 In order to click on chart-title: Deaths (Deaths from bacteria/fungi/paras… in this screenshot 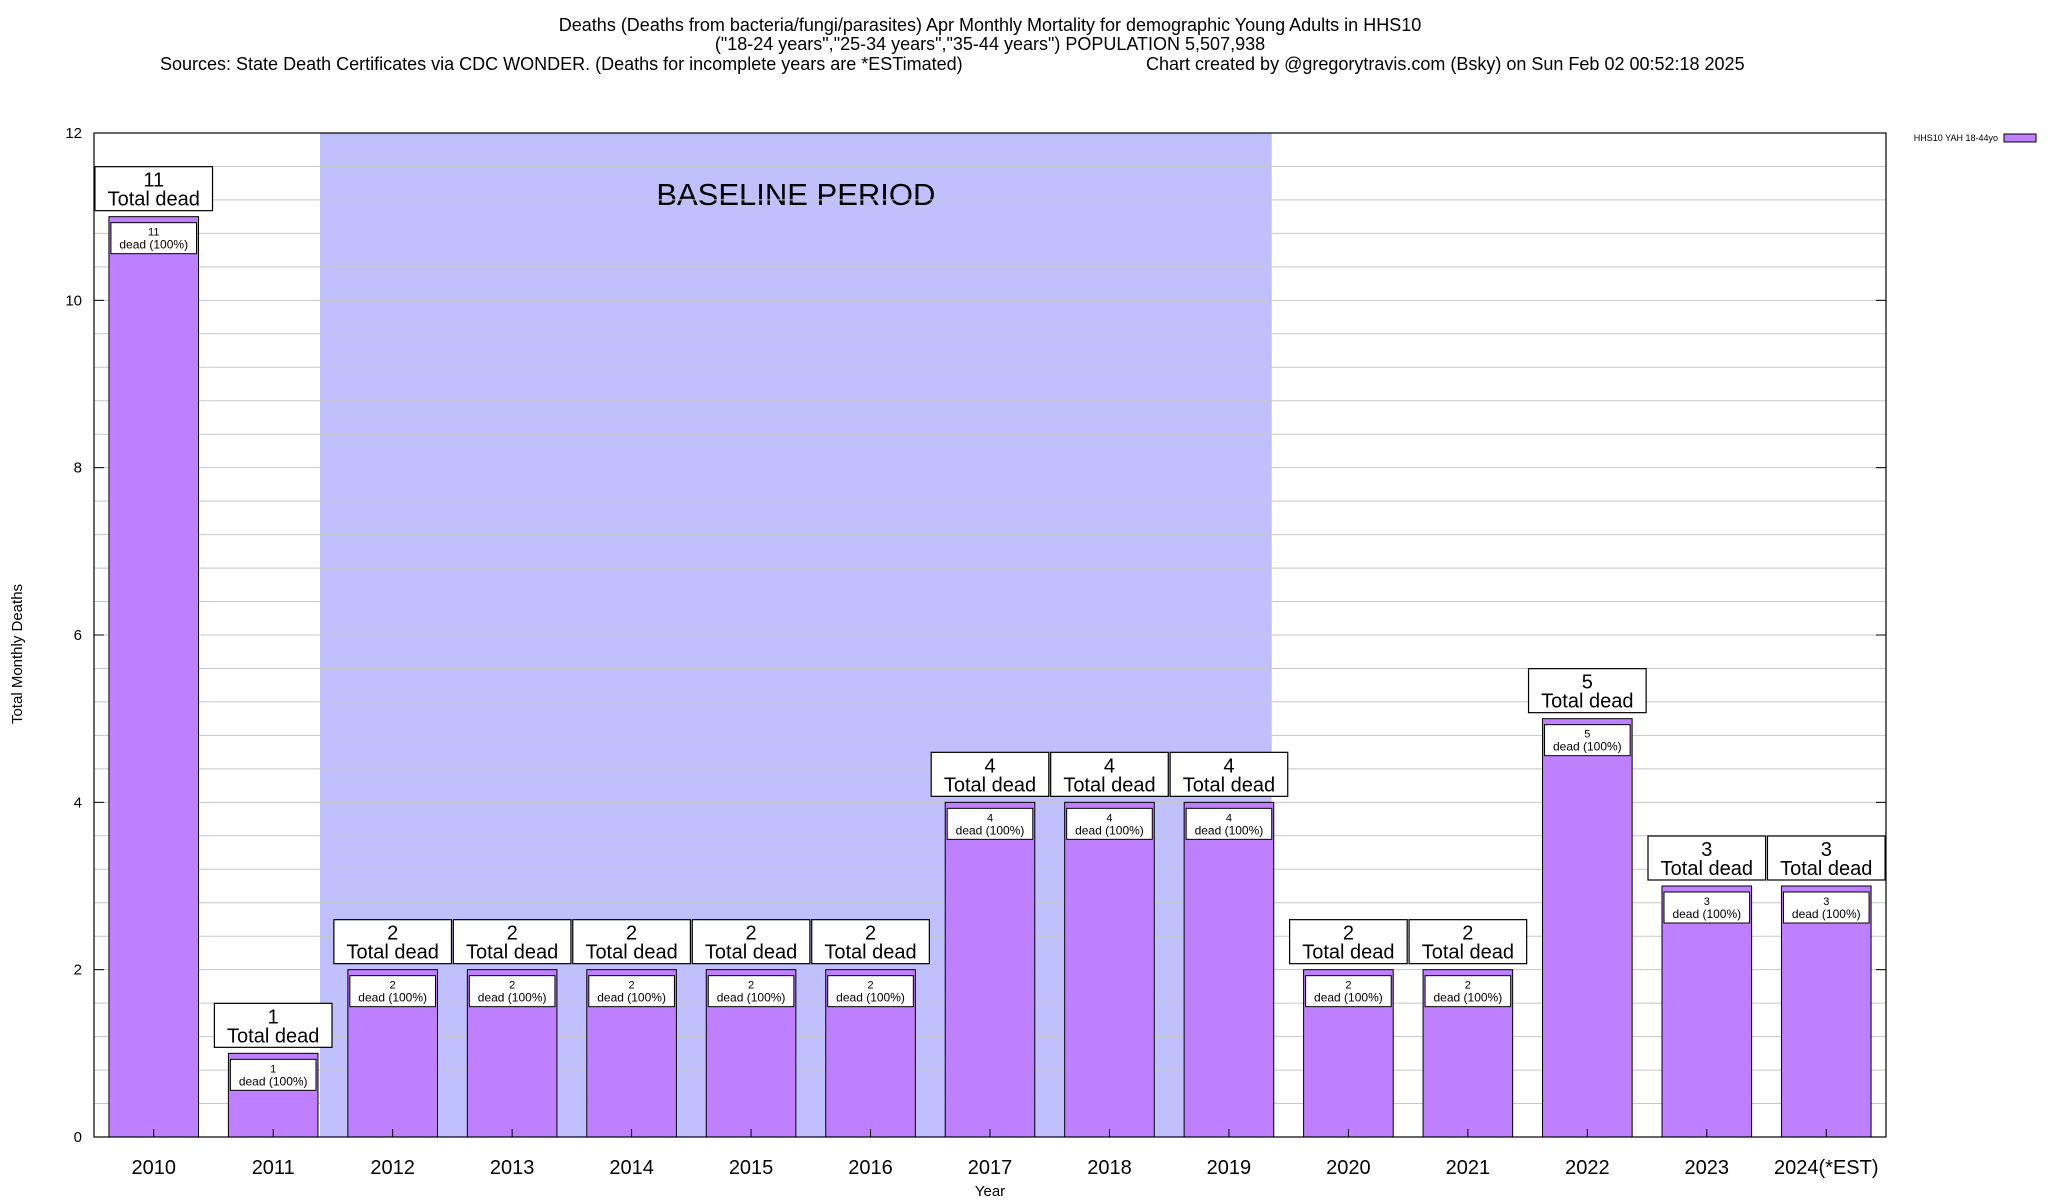, I will do `click(952, 44)`.